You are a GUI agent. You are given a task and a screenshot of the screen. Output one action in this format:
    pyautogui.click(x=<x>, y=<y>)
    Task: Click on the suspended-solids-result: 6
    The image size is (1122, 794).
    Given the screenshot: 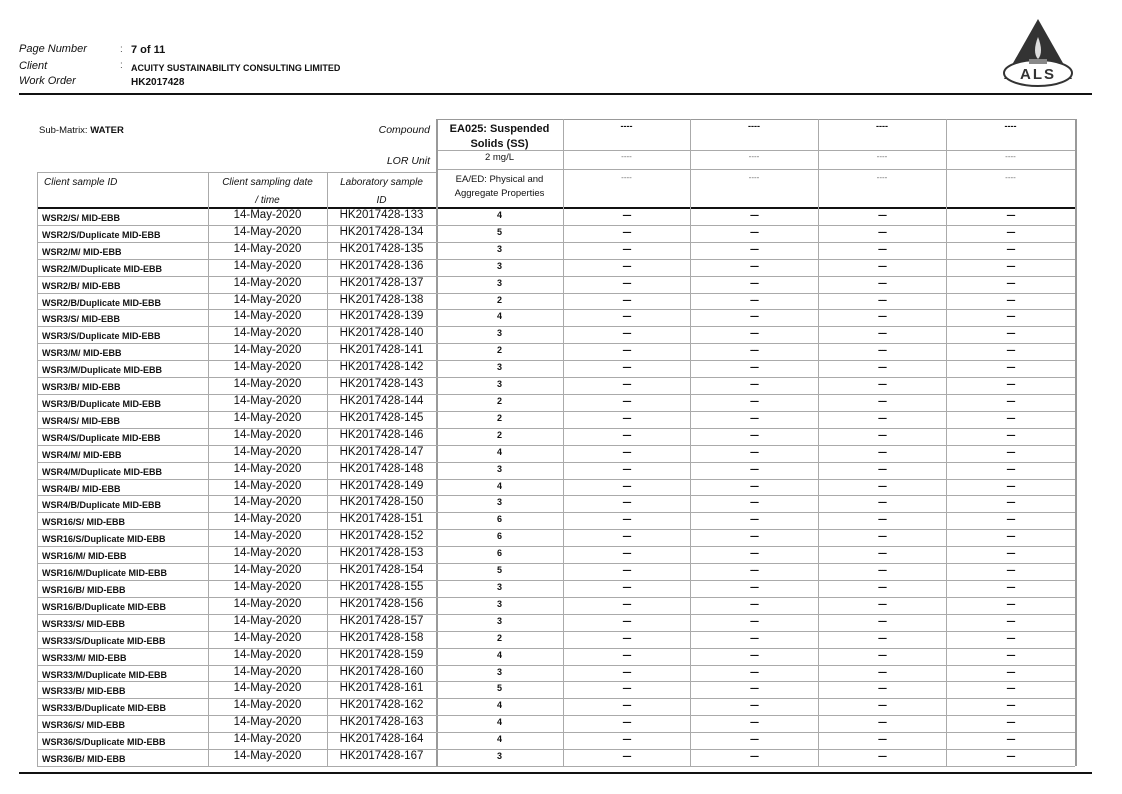 What is the action you would take?
    pyautogui.click(x=499, y=519)
    